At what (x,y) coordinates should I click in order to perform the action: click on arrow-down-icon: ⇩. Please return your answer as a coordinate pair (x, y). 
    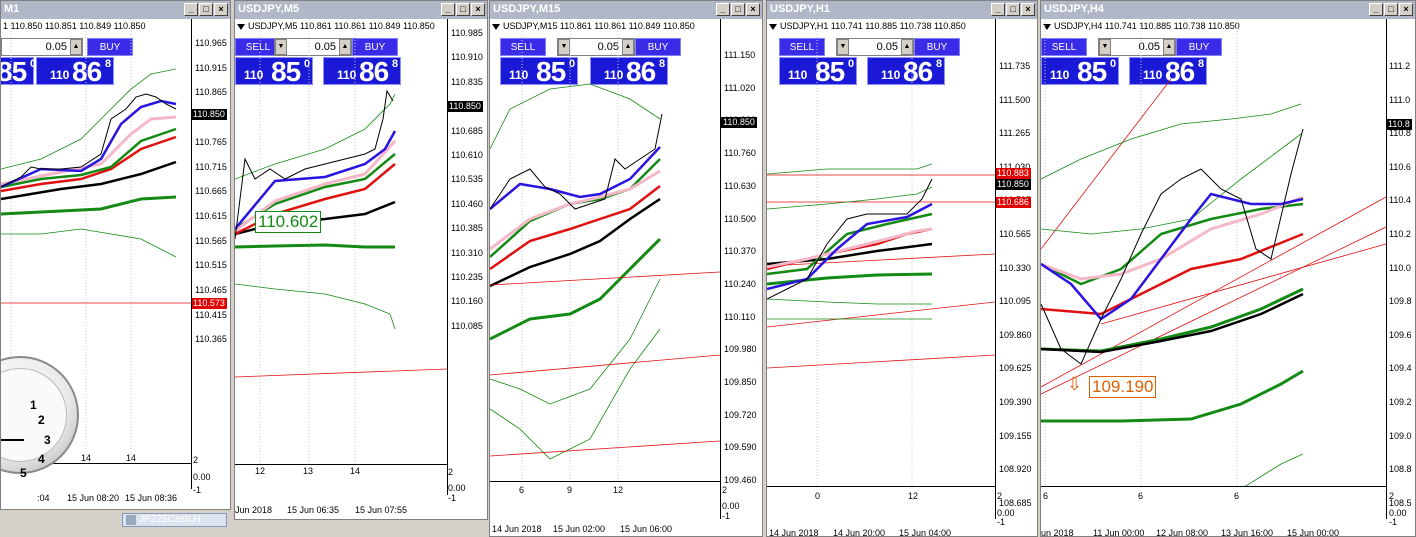
    Looking at the image, I should click on (1075, 384).